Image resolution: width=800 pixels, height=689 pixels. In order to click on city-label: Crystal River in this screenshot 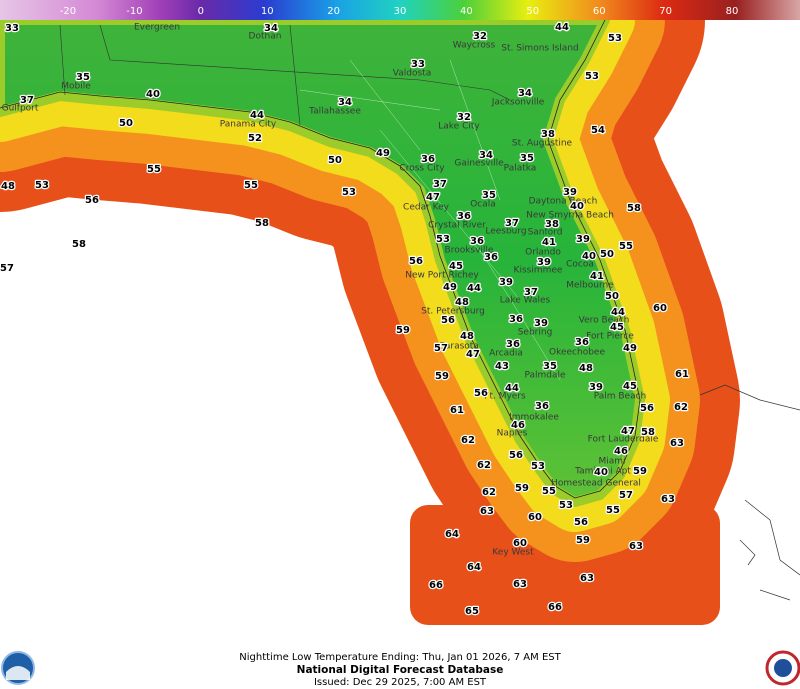, I will do `click(457, 226)`.